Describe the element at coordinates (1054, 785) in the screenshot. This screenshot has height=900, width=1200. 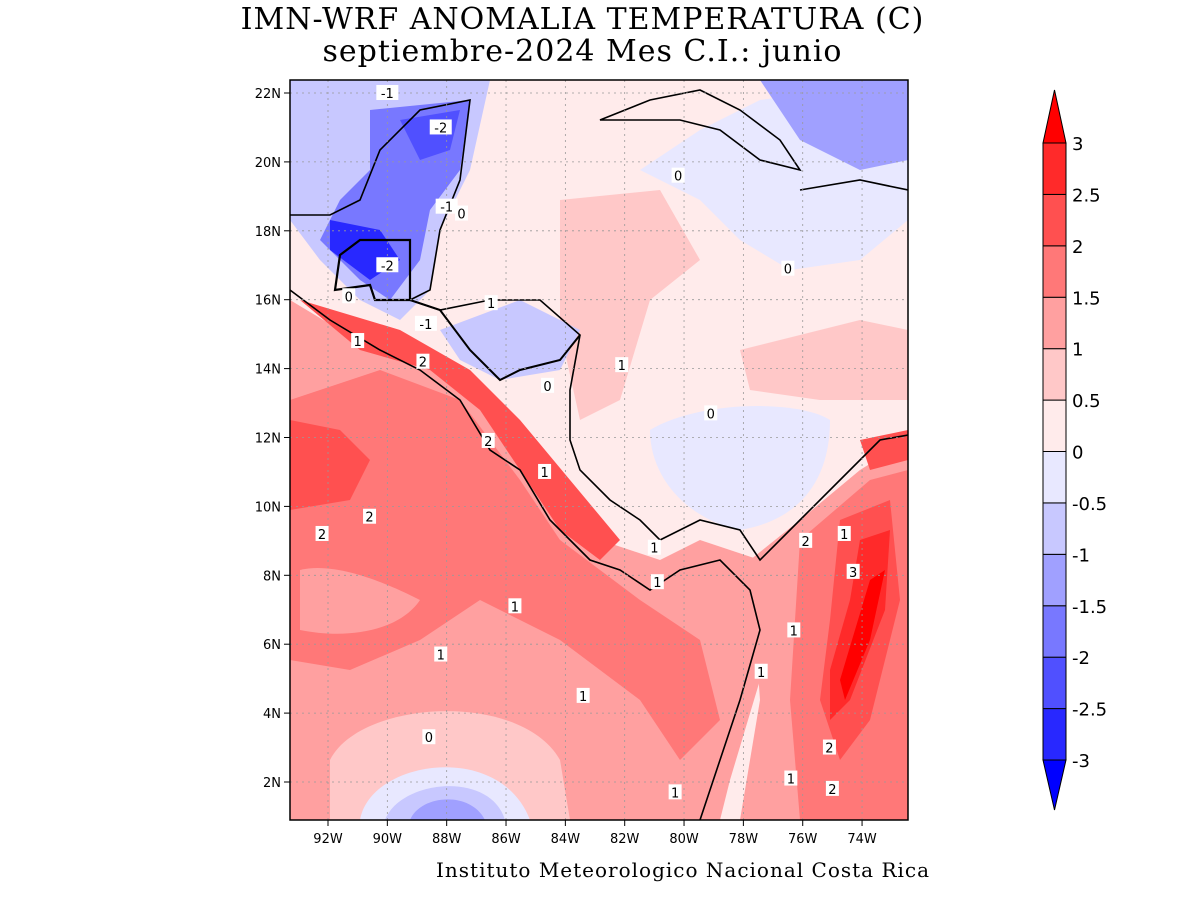
I see `colorbar-low-arrow` at that location.